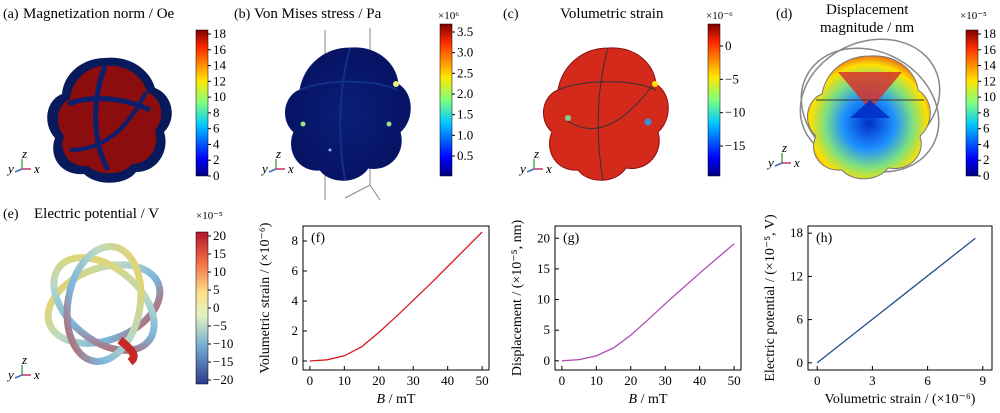  I want to click on colorbar-tick-label: 0.5, so click(465, 155).